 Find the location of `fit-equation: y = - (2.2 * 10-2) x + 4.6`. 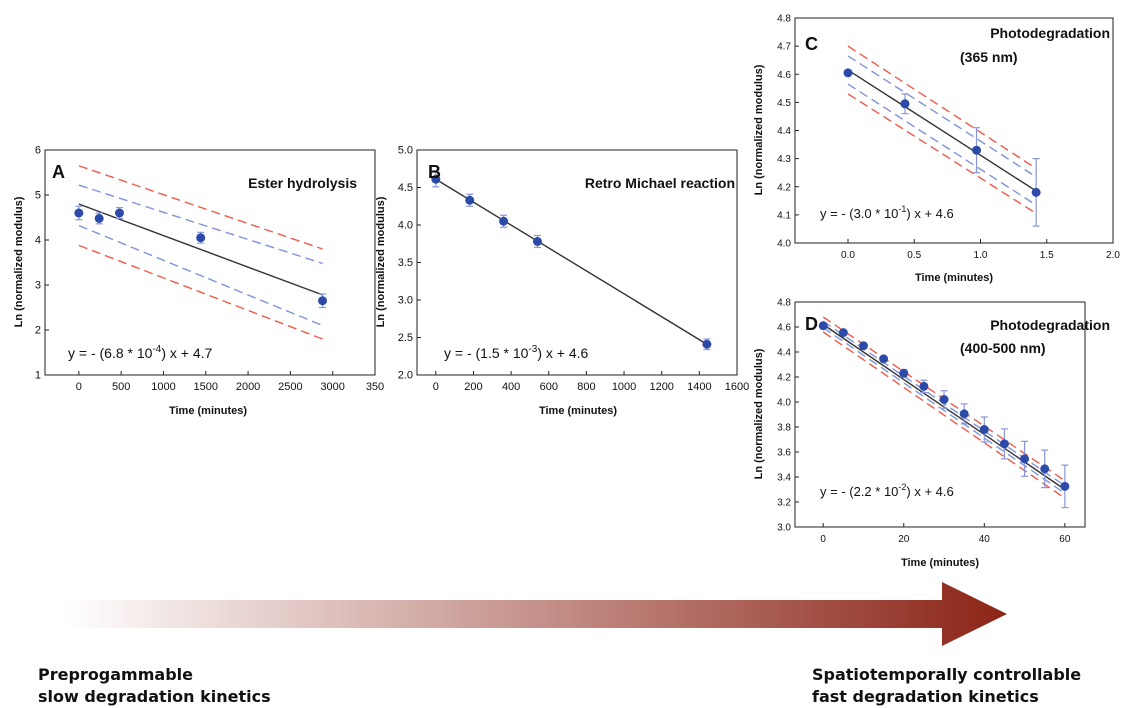

fit-equation: y = - (2.2 * 10-2) x + 4.6 is located at coordinates (887, 490).